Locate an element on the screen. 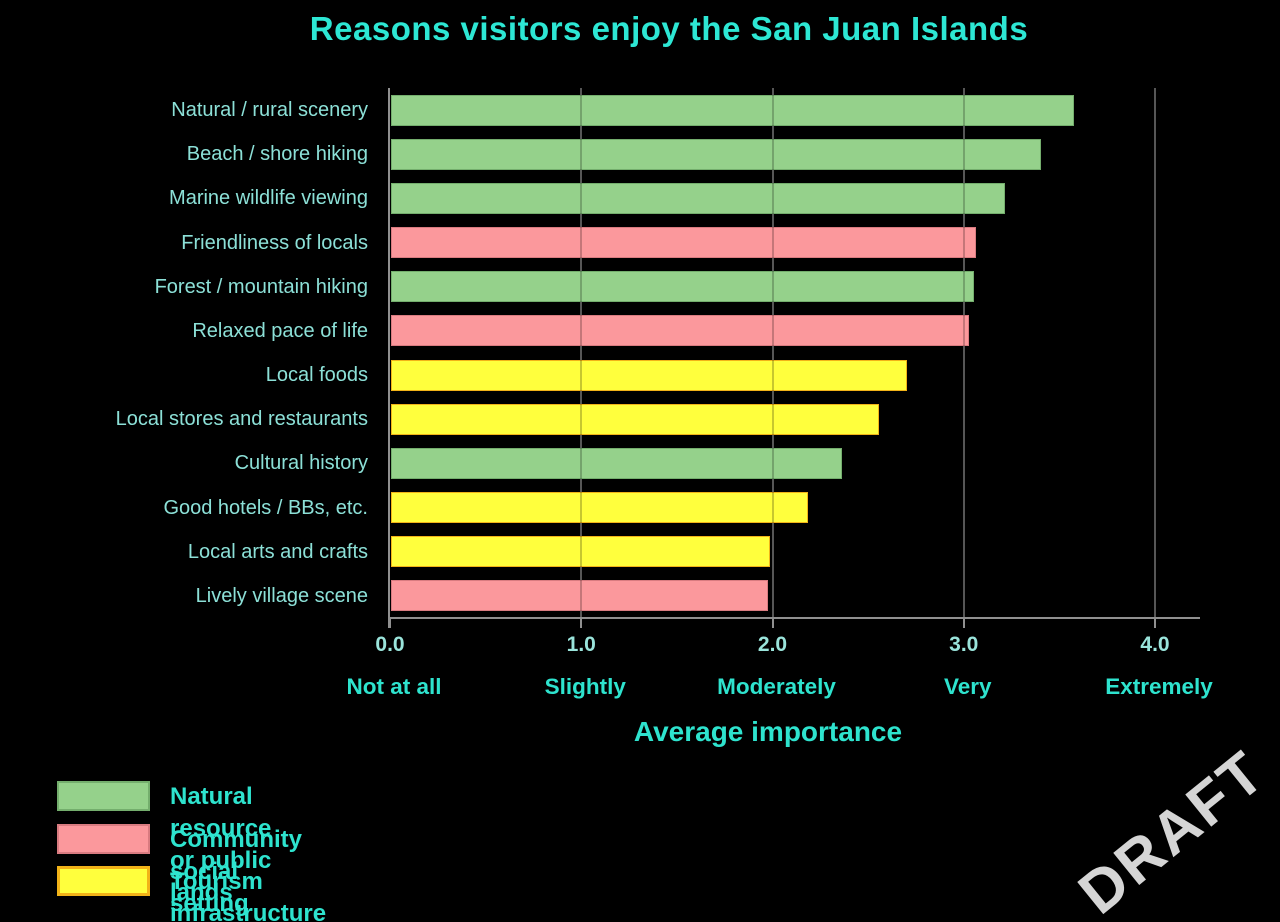 This screenshot has height=922, width=1280. legend-swatch-community is located at coordinates (103, 839).